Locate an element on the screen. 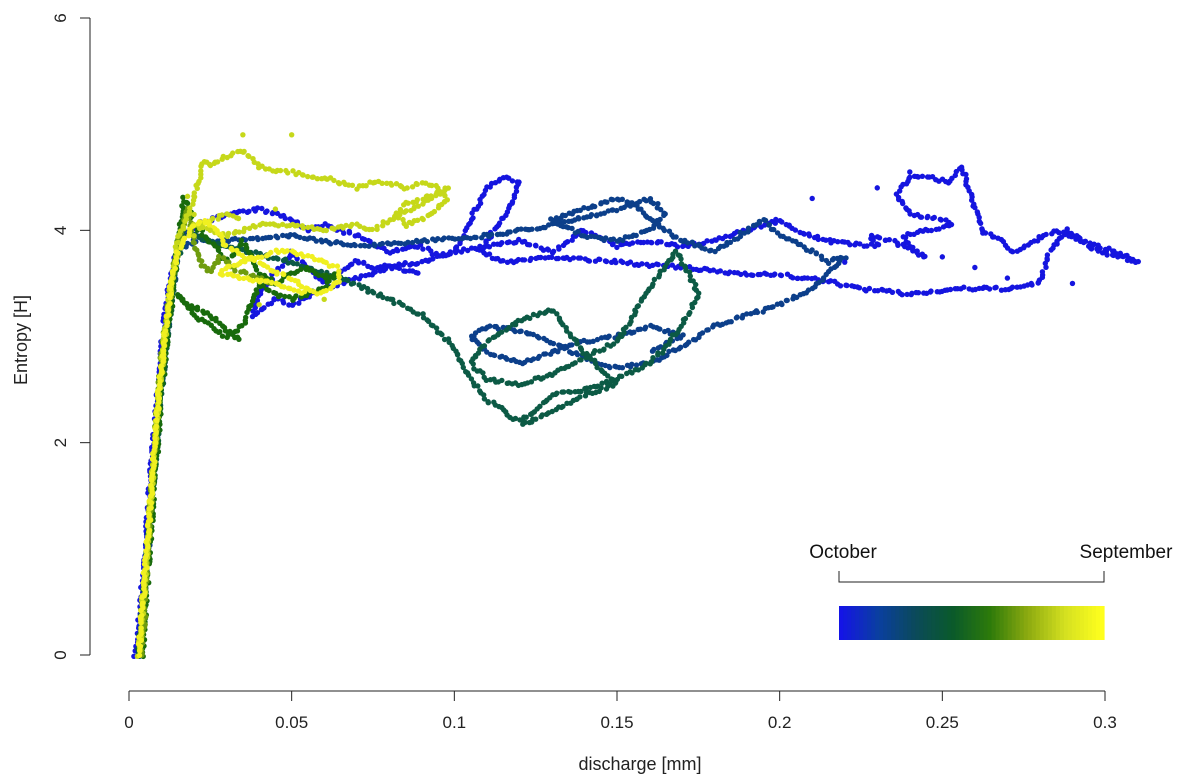  y-tick-label: 0 is located at coordinates (60, 654).